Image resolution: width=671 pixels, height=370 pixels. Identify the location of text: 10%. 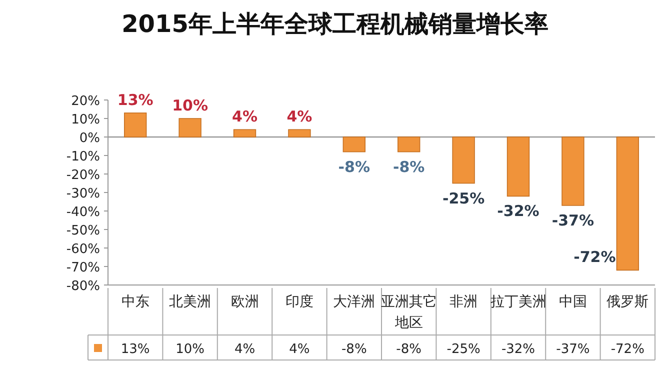
(190, 105).